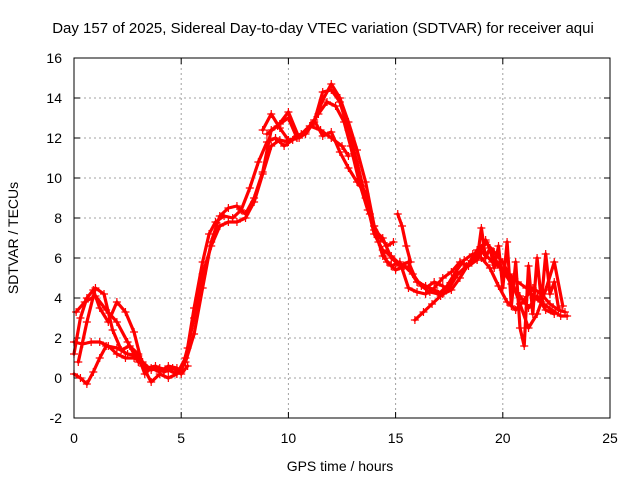  Describe the element at coordinates (13, 238) in the screenshot. I see `y-axis-label: SDTVAR / TECUs` at that location.